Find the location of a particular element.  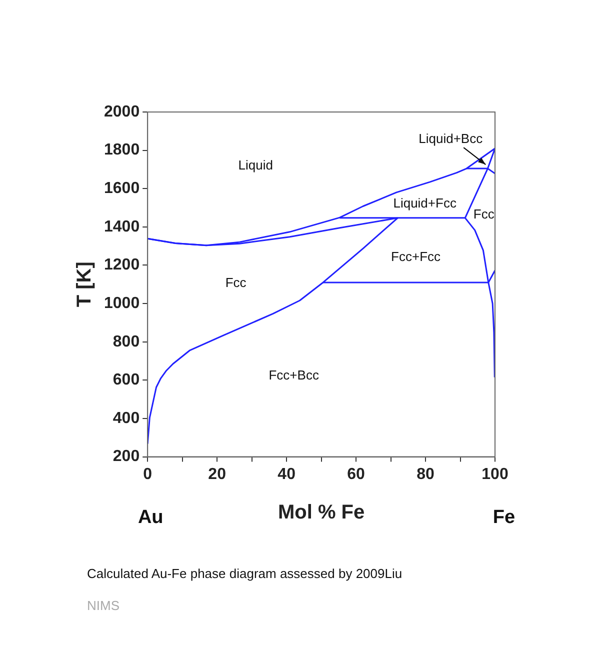

annotation: Fcc+Bcc is located at coordinates (294, 374).